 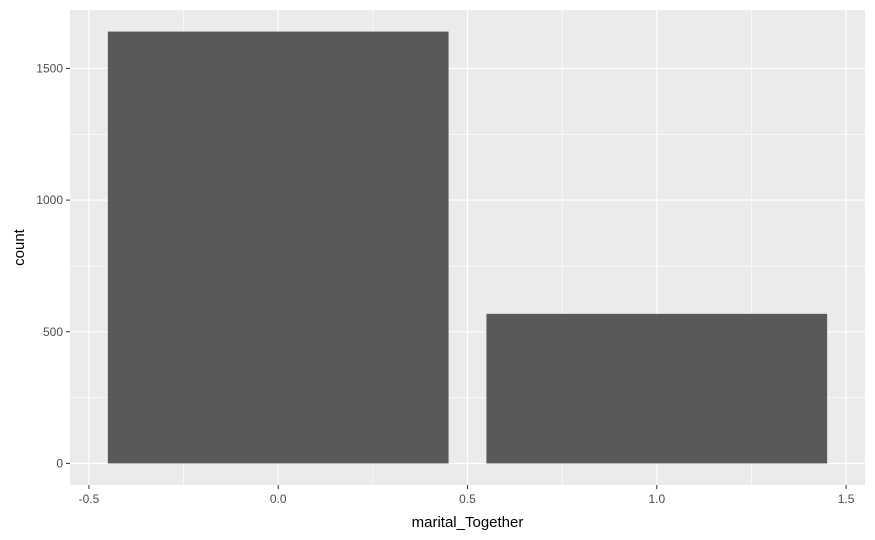 What do you see at coordinates (49, 68) in the screenshot?
I see `y-tick-label: 1500` at bounding box center [49, 68].